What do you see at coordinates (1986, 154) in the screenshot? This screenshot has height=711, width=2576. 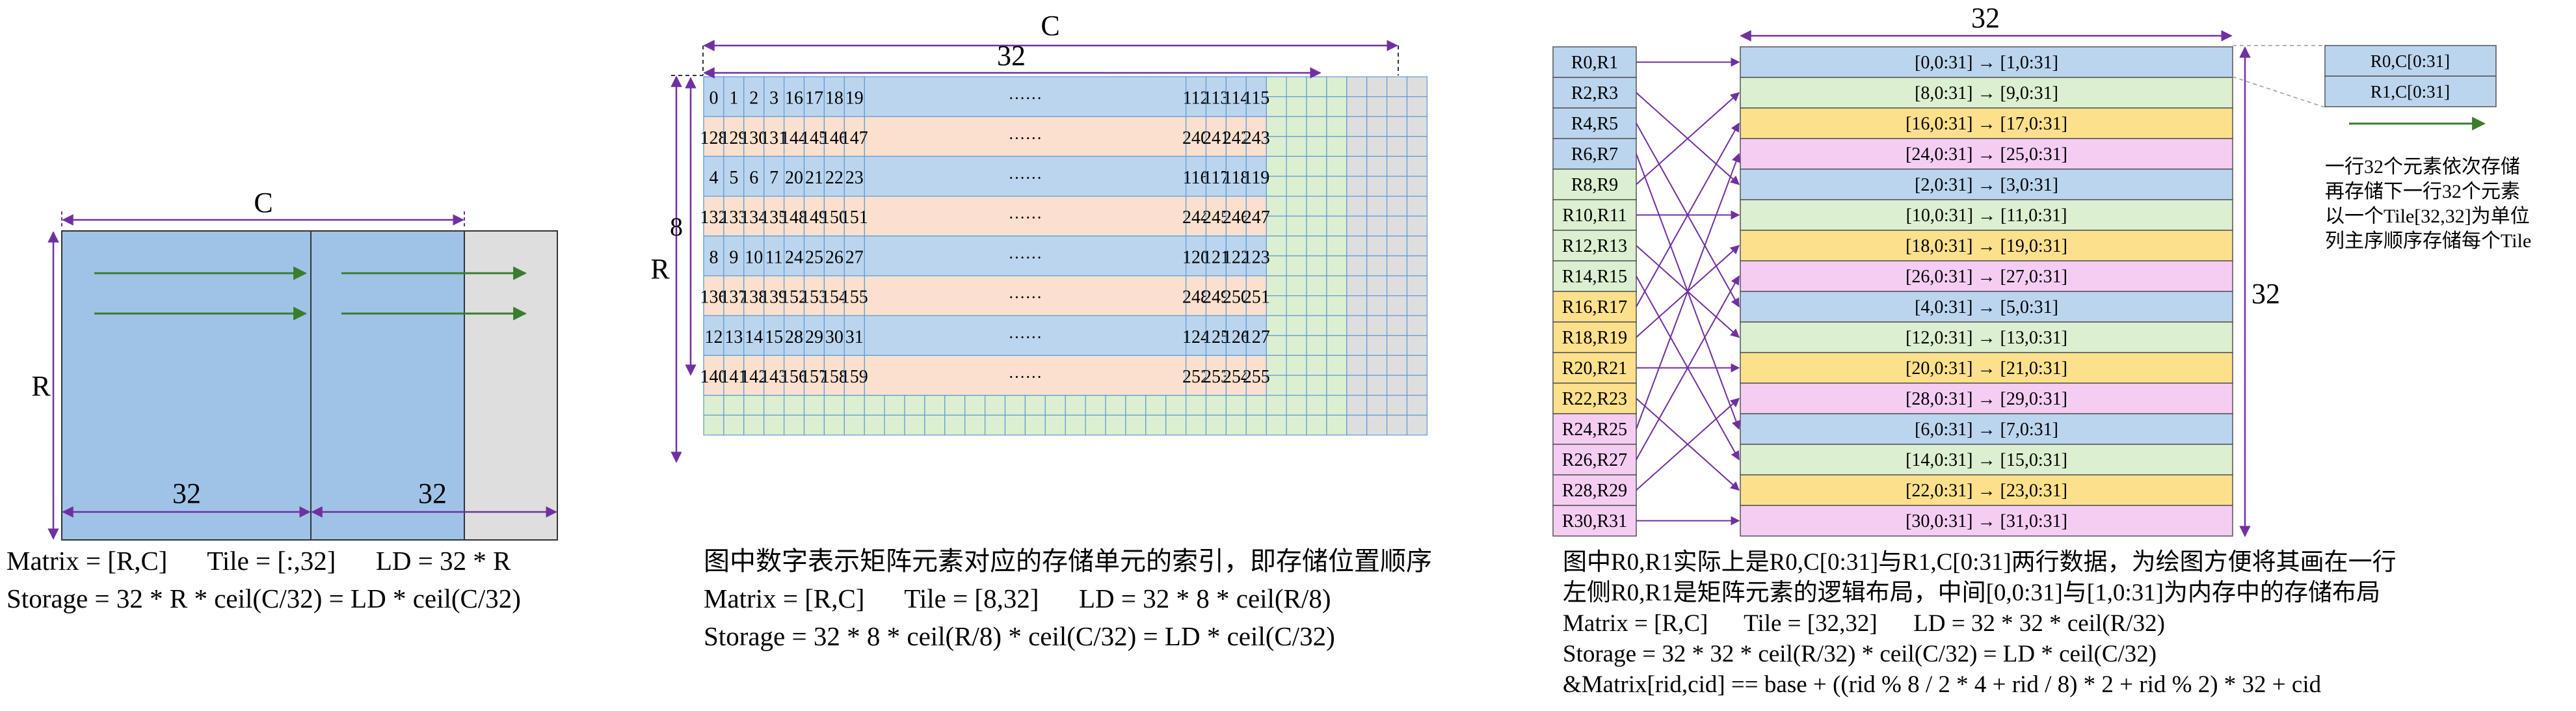 I see `panel3-storage-row-label: [24,0:31] → [25,0:31]` at bounding box center [1986, 154].